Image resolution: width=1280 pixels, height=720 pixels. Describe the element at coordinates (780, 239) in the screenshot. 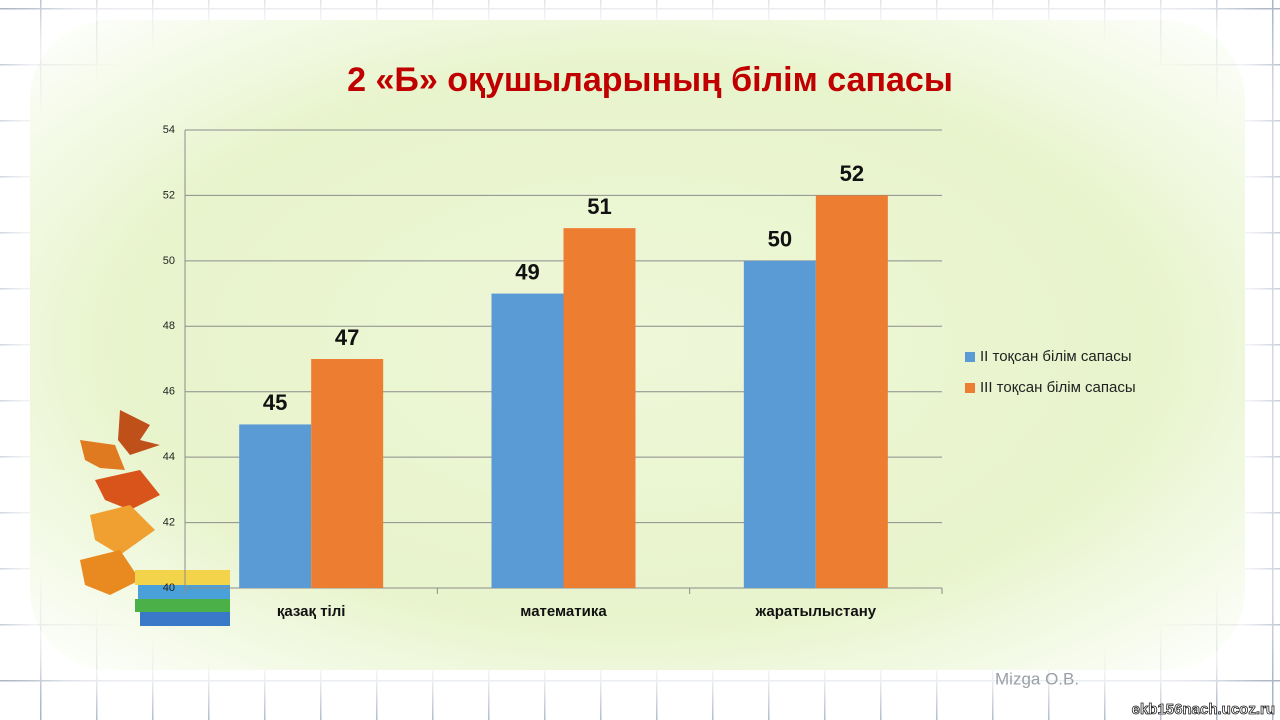

I see `data-label: 50` at that location.